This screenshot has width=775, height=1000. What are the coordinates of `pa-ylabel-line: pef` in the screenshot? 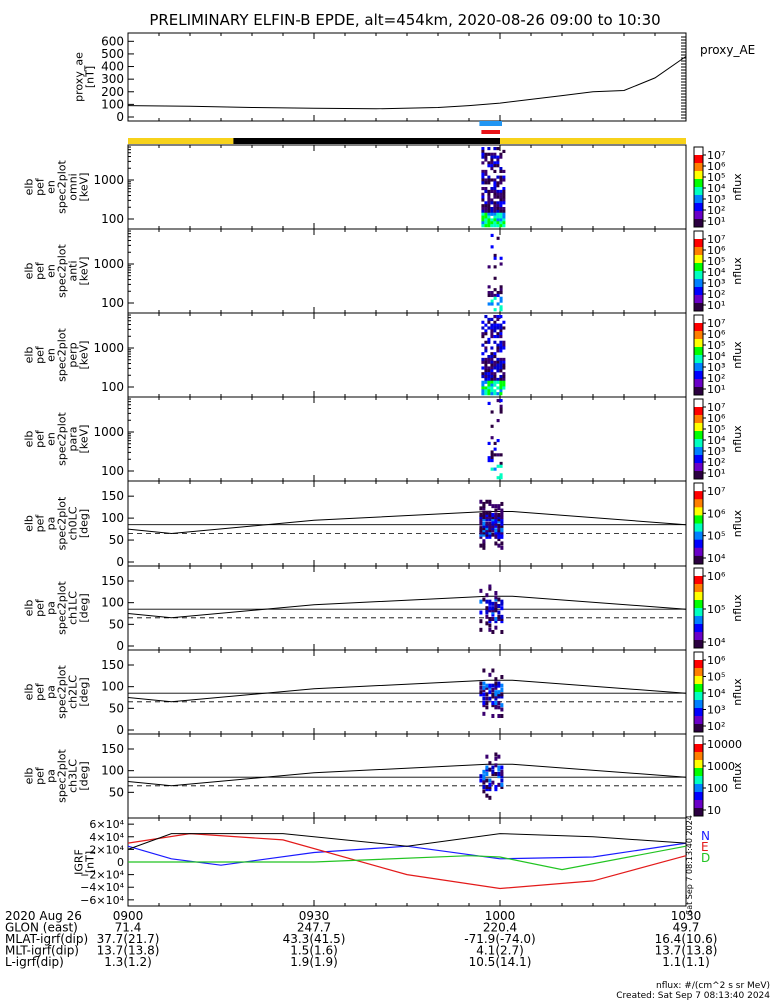 It's located at (40, 775).